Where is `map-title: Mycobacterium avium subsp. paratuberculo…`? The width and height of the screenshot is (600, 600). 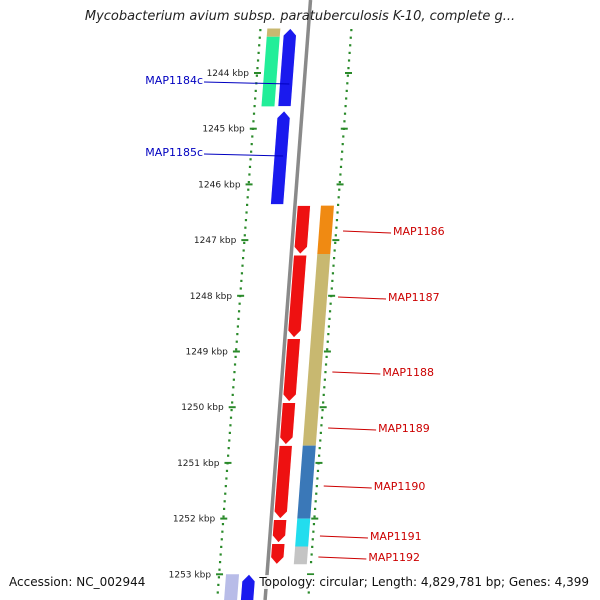
map-title: Mycobacterium avium subsp. paratuberculo… is located at coordinates (300, 16).